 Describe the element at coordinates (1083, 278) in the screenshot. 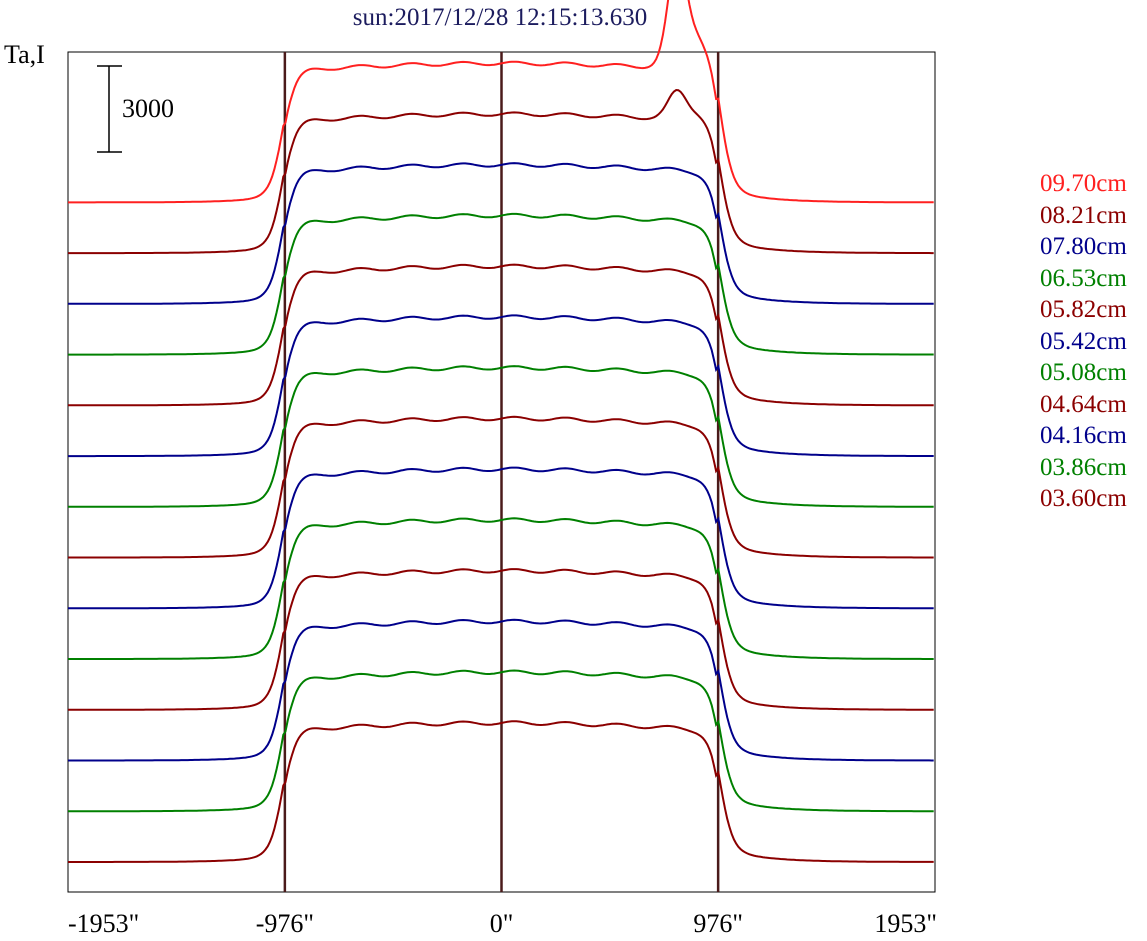

I see `legend-item: 06.53cm` at that location.